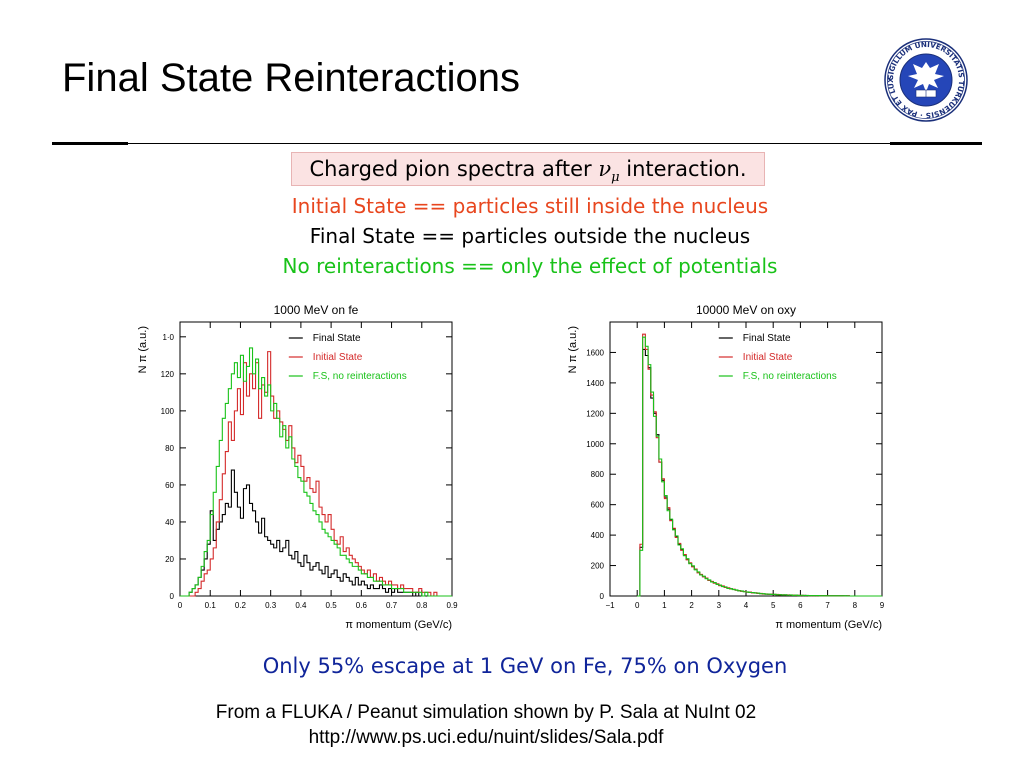  Describe the element at coordinates (719, 605) in the screenshot. I see `x-tick-label: 3` at that location.